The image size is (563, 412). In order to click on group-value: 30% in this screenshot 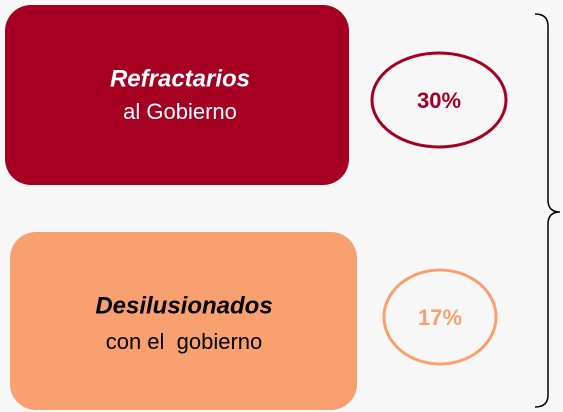, I will do `click(439, 100)`.